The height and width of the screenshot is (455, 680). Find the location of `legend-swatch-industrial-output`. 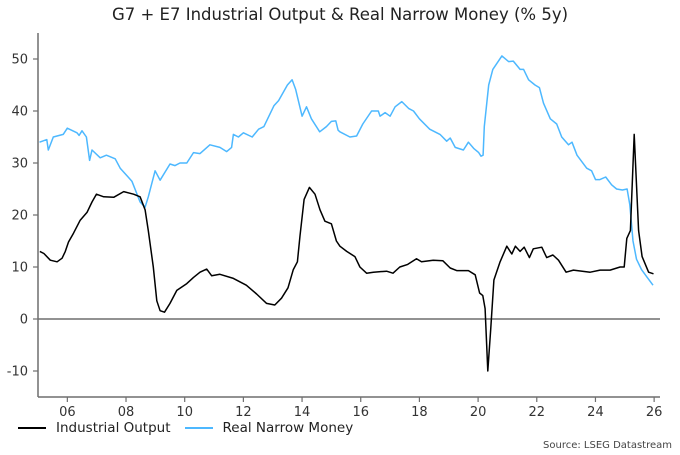

legend-swatch-industrial-output is located at coordinates (32, 428).